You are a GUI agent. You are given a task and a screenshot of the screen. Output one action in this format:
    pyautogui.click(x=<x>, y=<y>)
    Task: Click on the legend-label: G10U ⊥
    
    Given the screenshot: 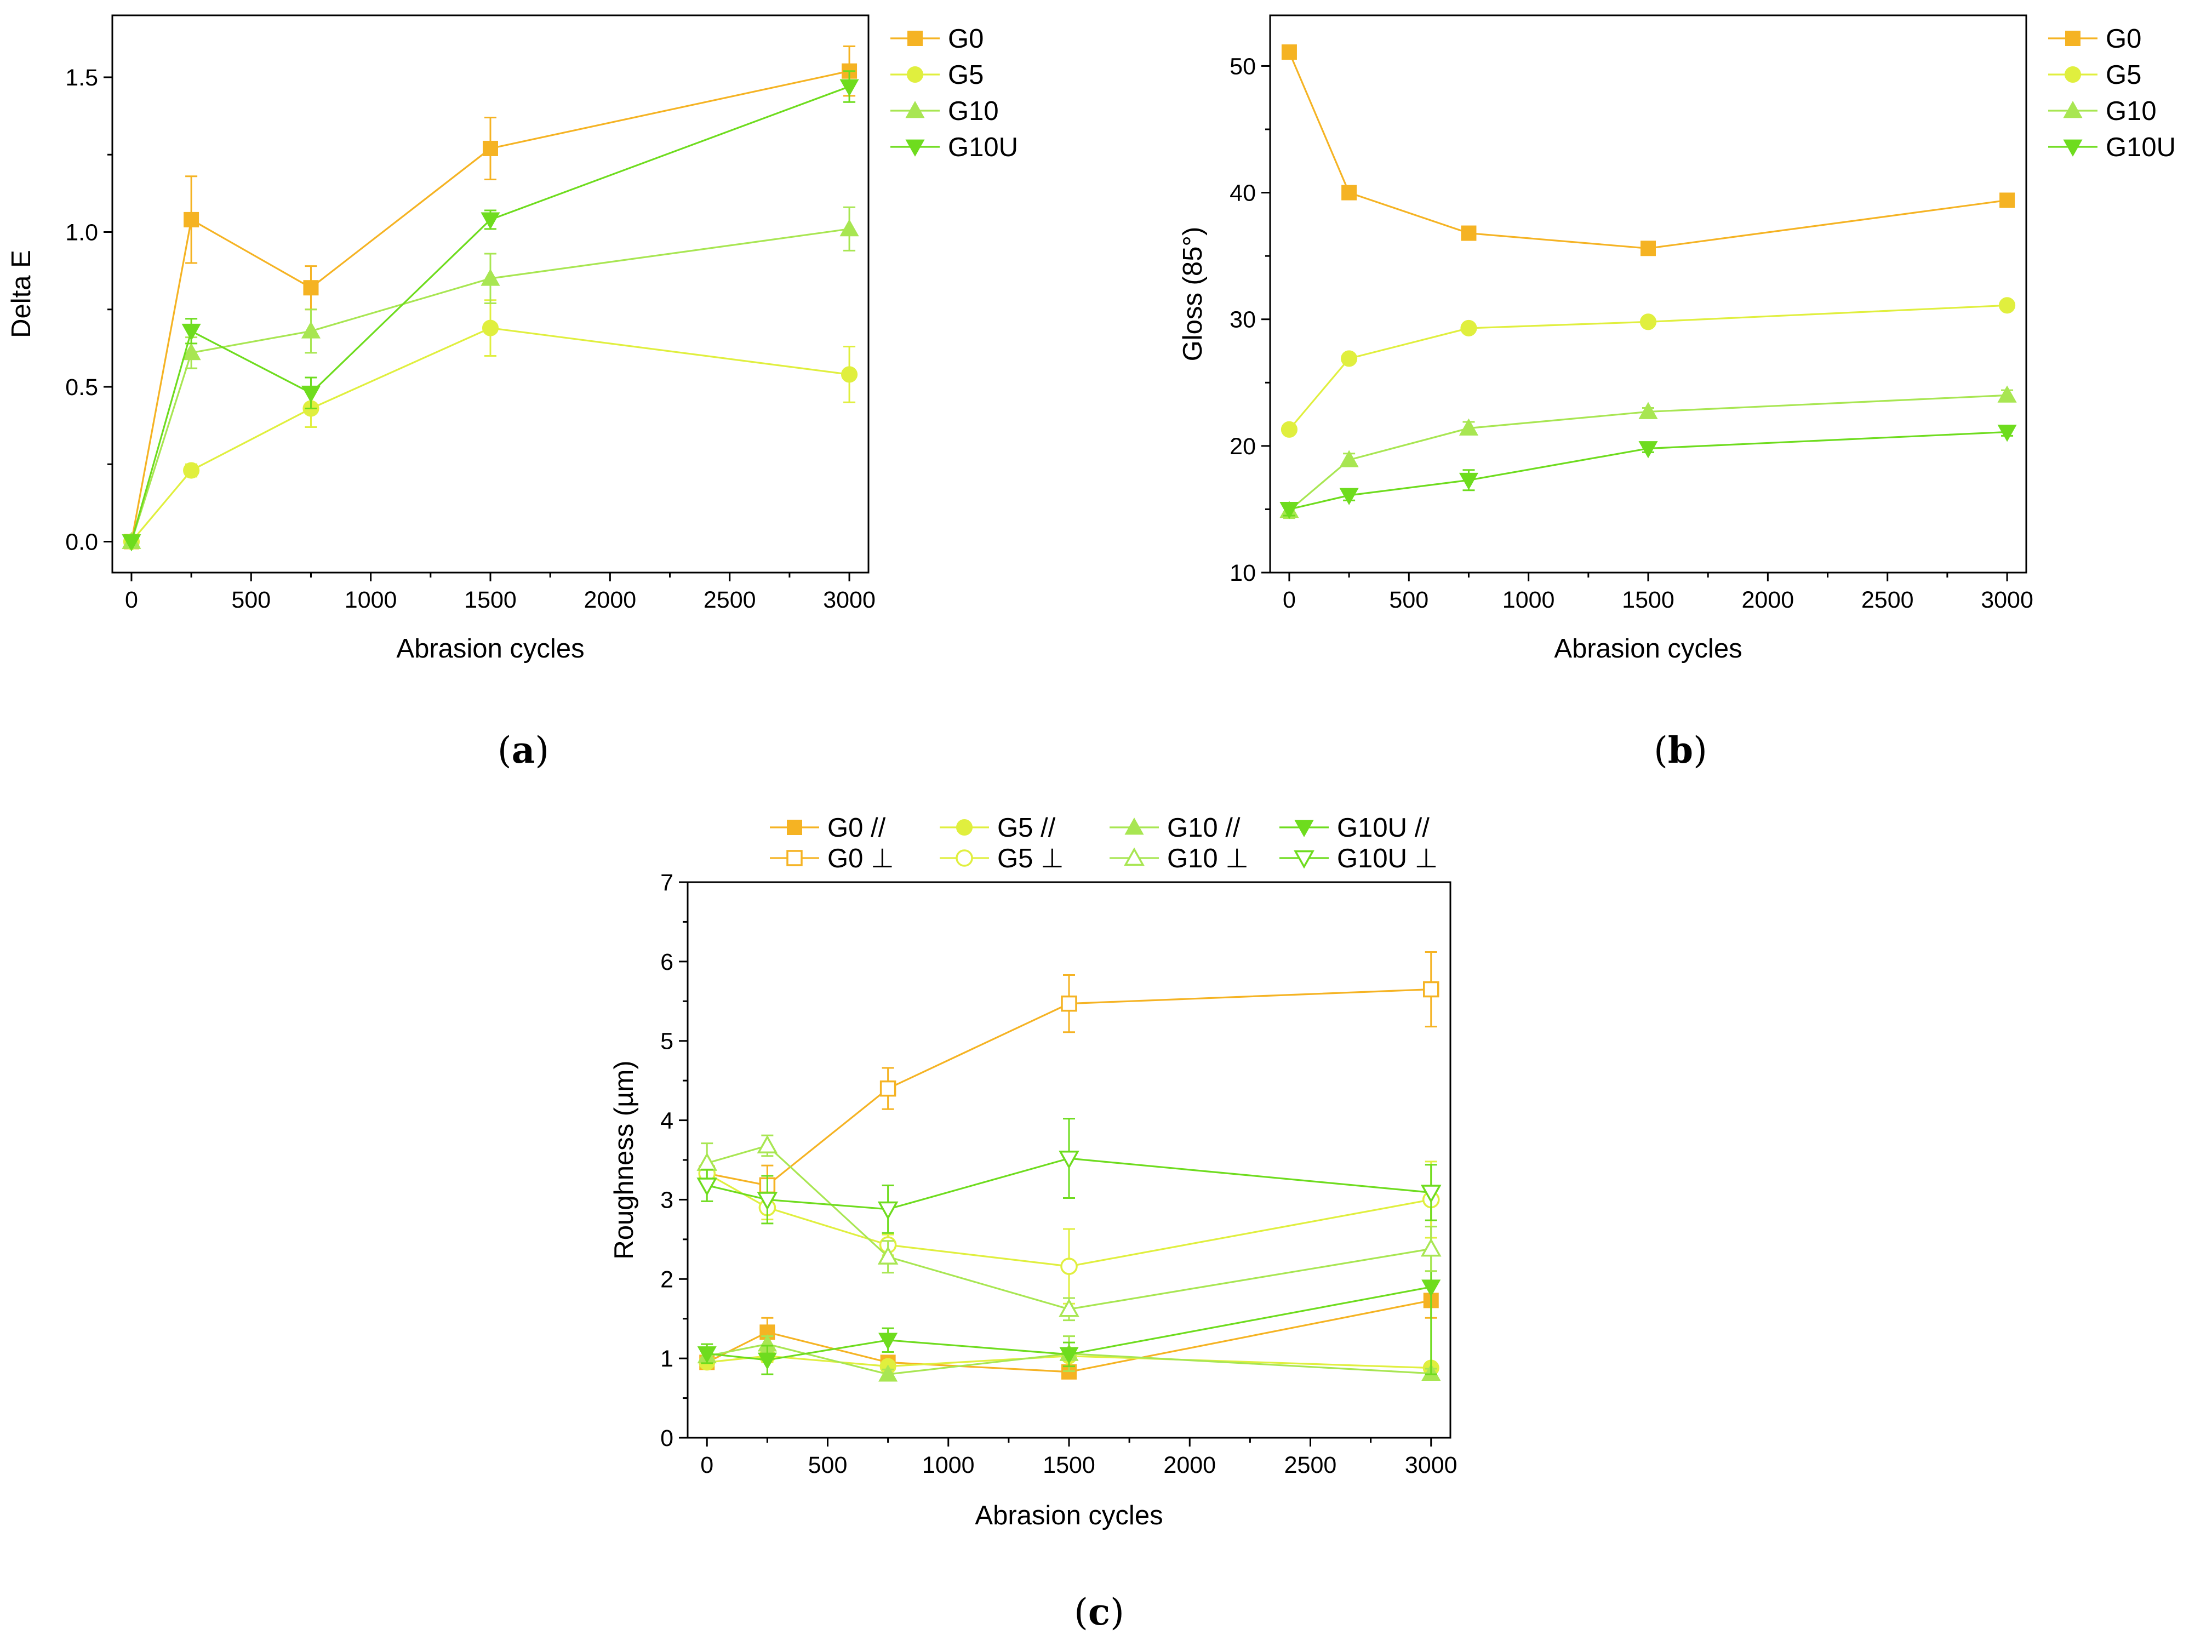 What is the action you would take?
    pyautogui.click(x=1388, y=858)
    